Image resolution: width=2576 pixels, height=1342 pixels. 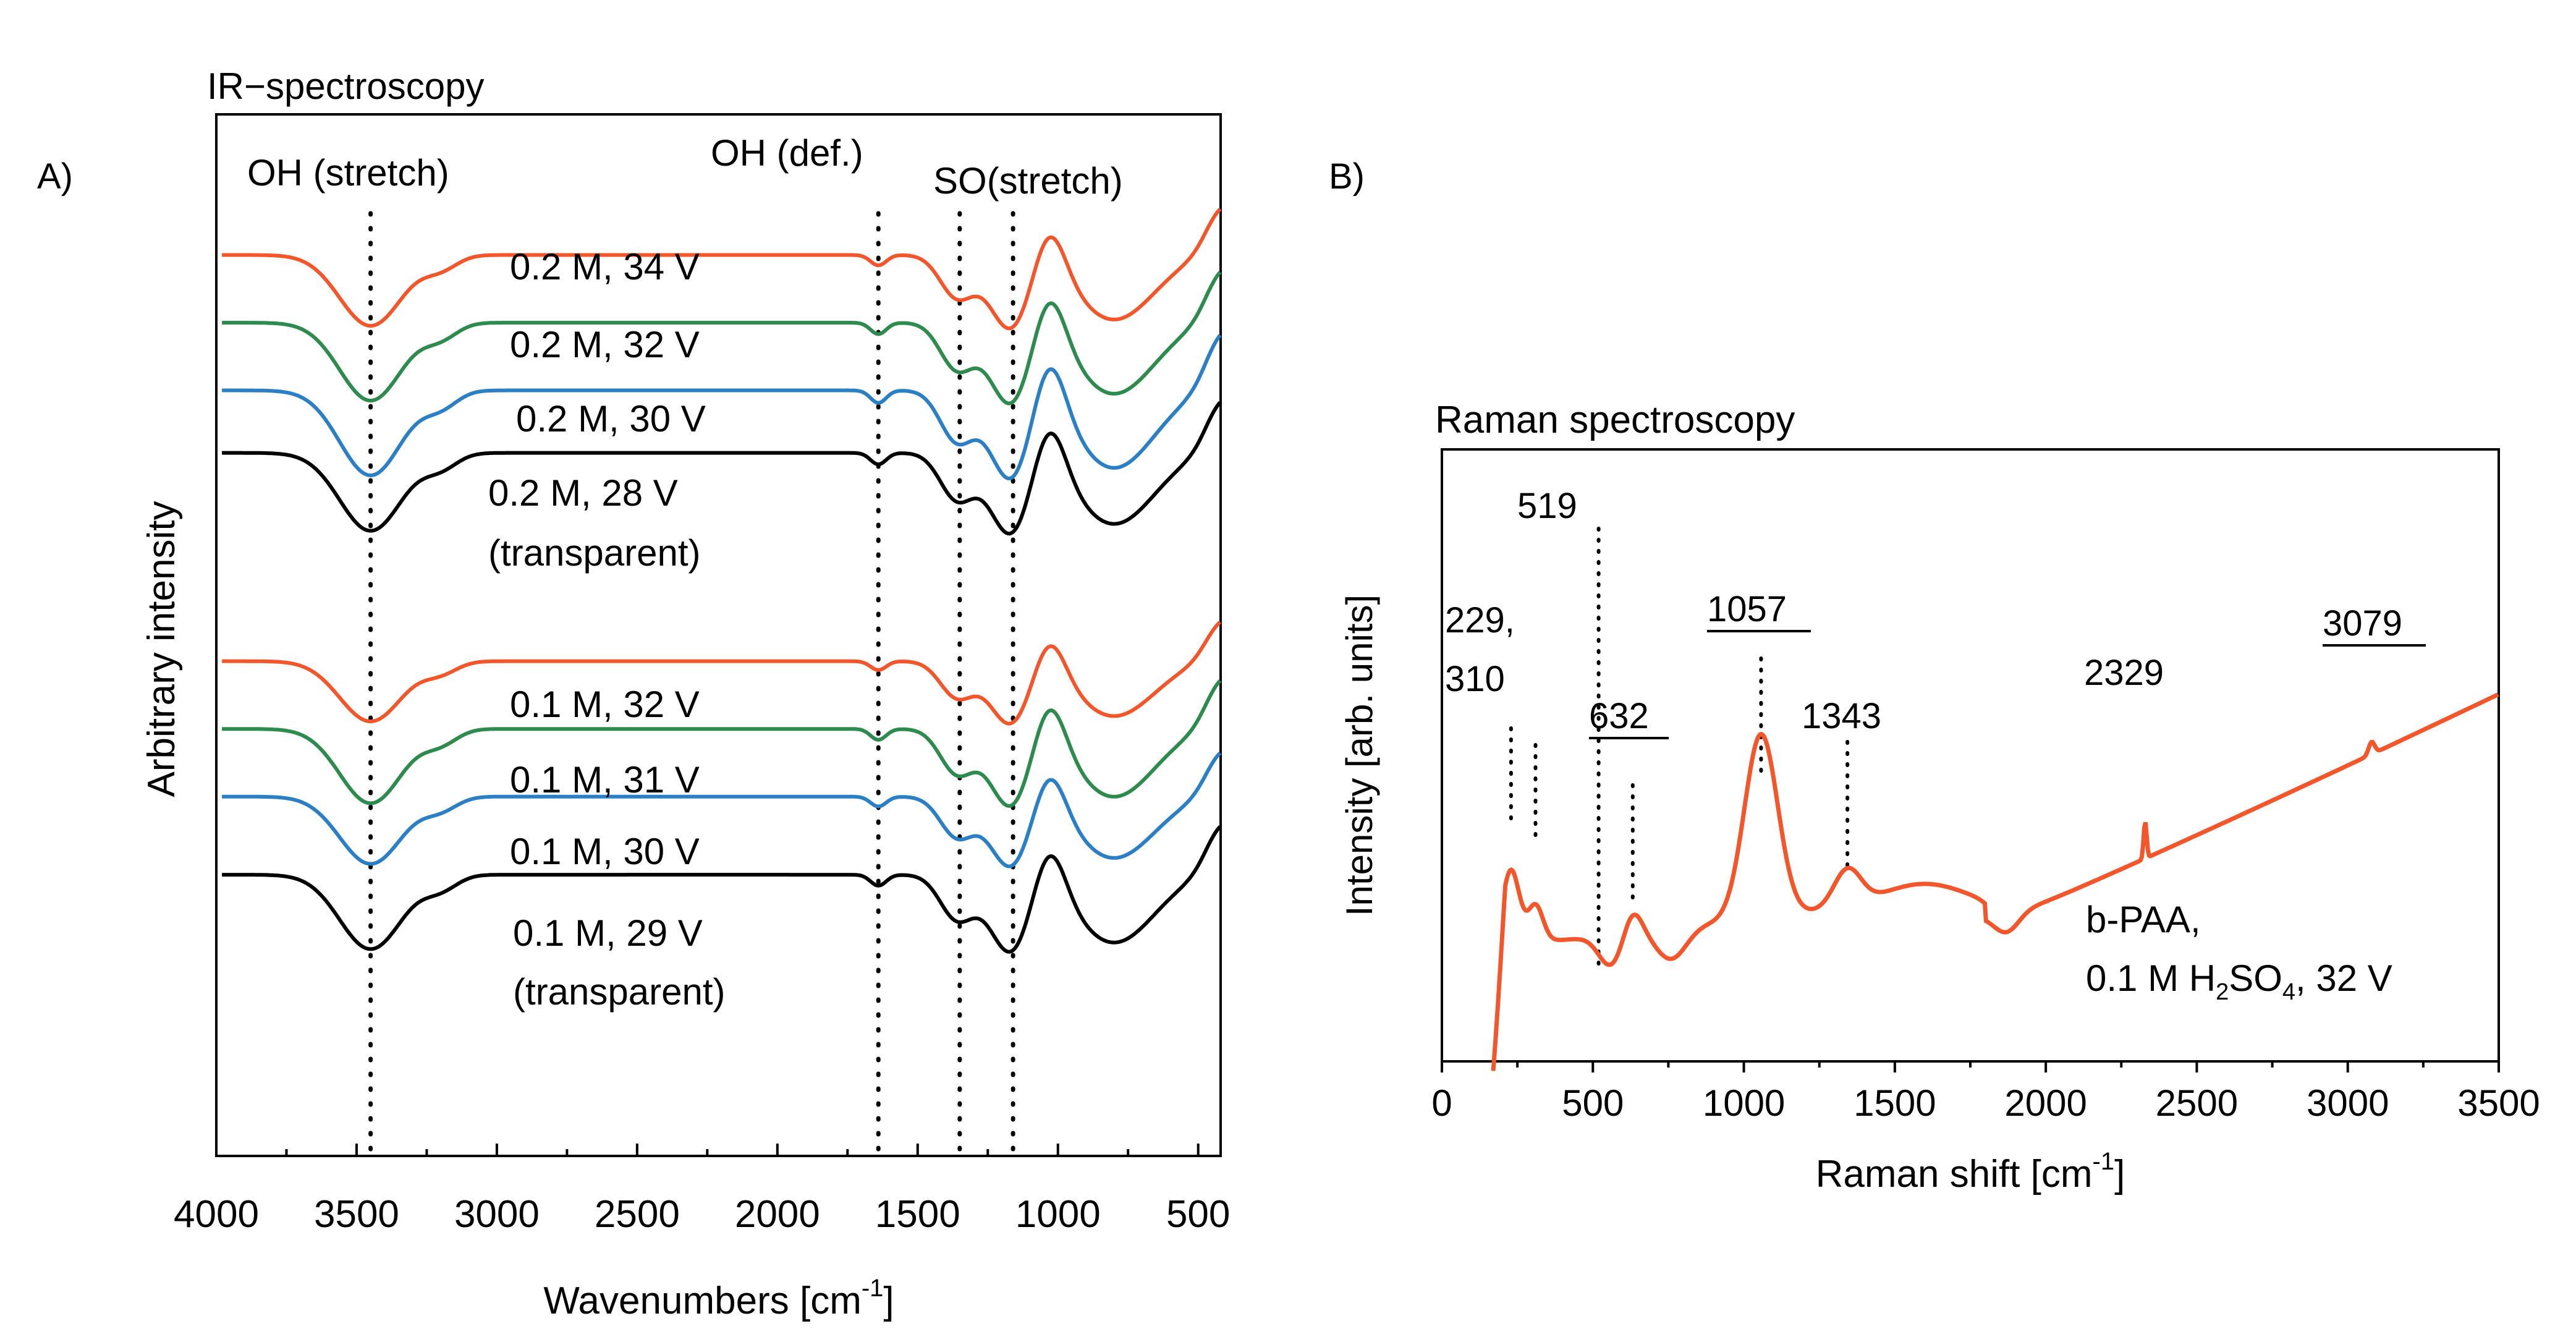 I want to click on raman-peak-label-632: 632, so click(x=1619, y=716).